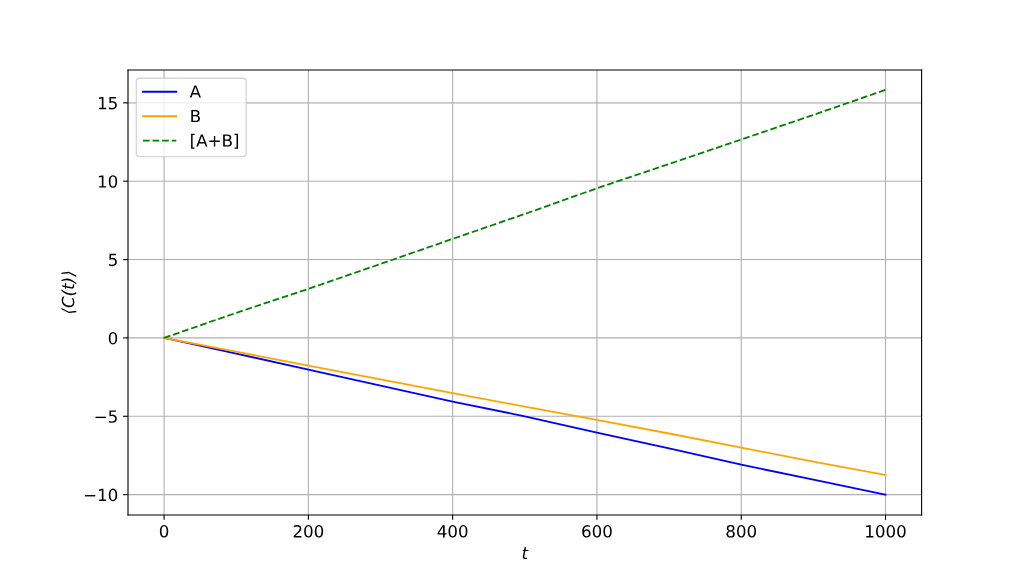 The image size is (1024, 578). I want to click on x-tick-label: 0, so click(164, 531).